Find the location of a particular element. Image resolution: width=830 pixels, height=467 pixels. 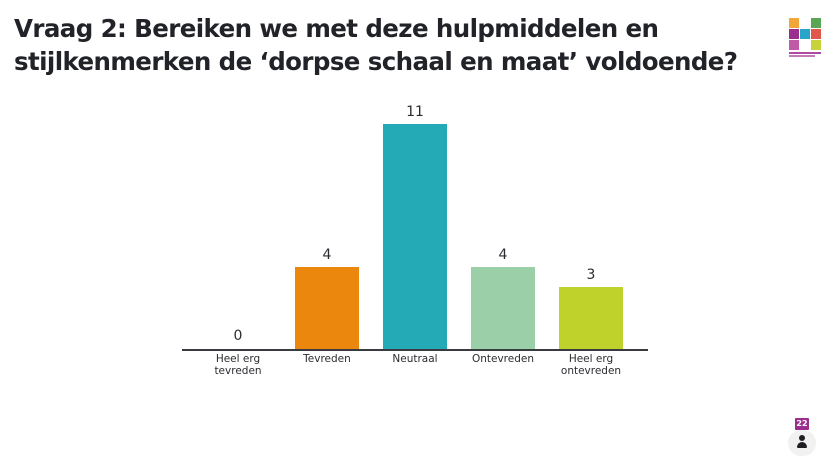

participants-button is located at coordinates (802, 443).